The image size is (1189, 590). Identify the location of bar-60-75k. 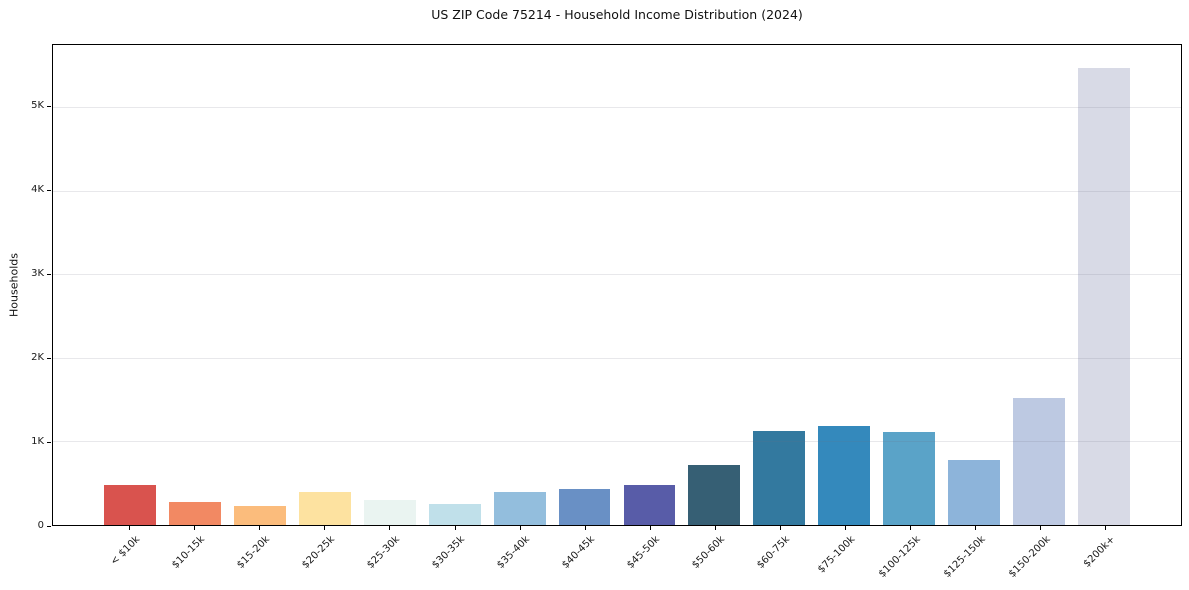
(779, 478).